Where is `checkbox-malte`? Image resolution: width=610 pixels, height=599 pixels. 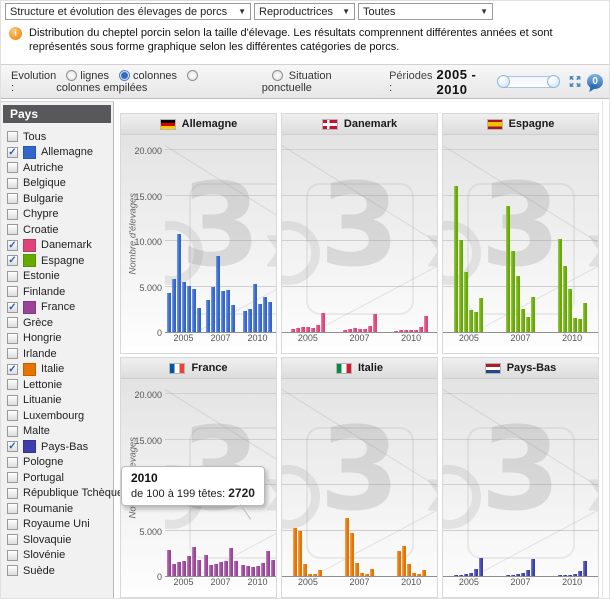
checkbox-malte is located at coordinates (12, 431).